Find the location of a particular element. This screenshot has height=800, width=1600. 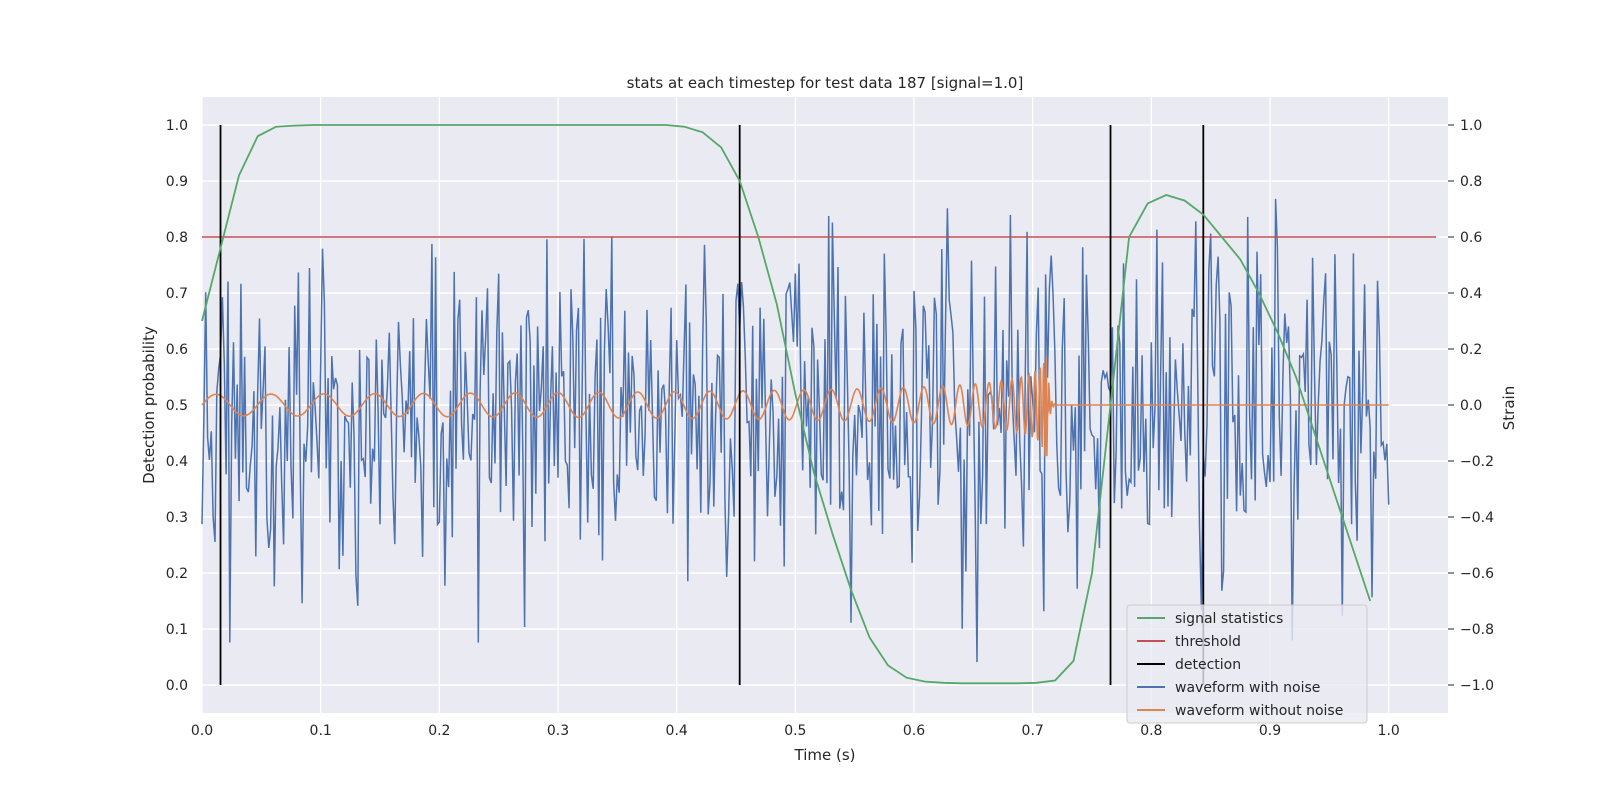

x-tick-label: 0.2 is located at coordinates (439, 731).